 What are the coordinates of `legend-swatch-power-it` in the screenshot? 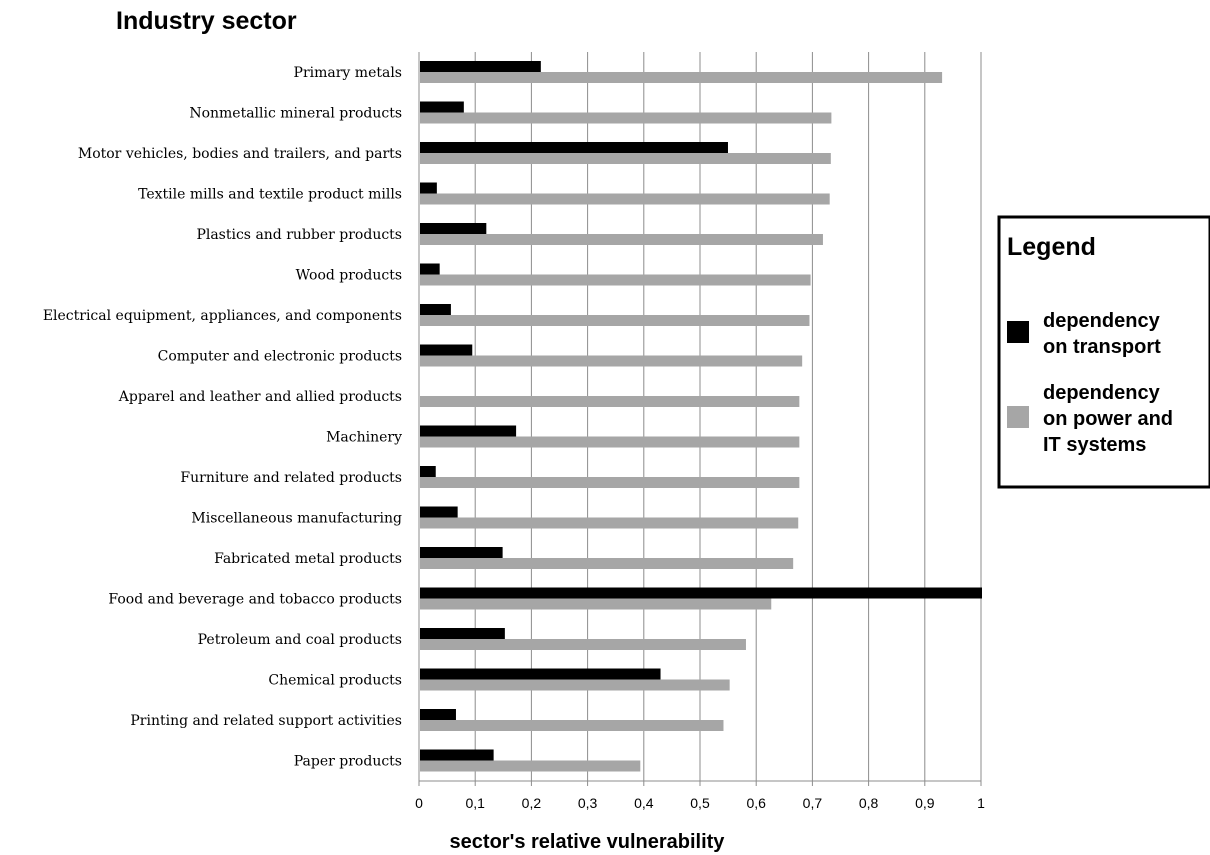 It's located at (1018, 417).